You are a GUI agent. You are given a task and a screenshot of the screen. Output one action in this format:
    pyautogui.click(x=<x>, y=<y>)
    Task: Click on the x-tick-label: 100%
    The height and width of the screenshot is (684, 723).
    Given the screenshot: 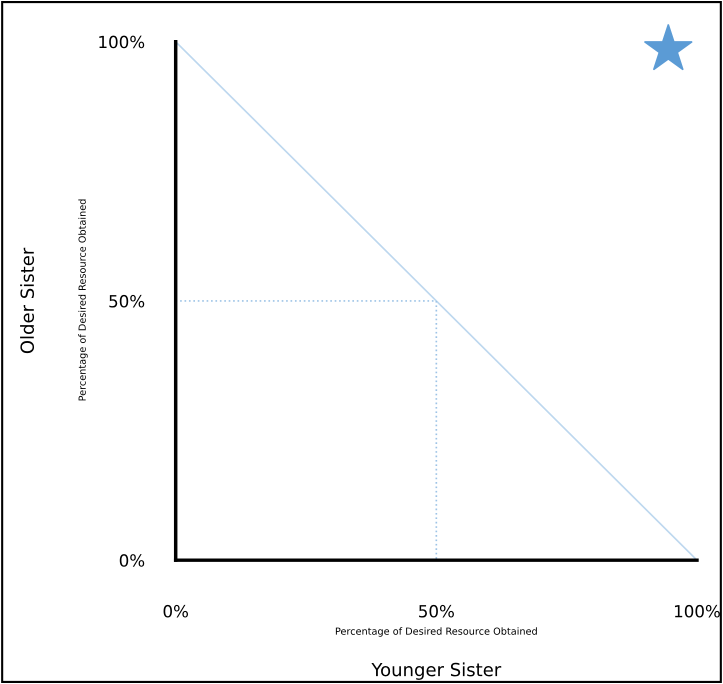 What is the action you would take?
    pyautogui.click(x=697, y=611)
    